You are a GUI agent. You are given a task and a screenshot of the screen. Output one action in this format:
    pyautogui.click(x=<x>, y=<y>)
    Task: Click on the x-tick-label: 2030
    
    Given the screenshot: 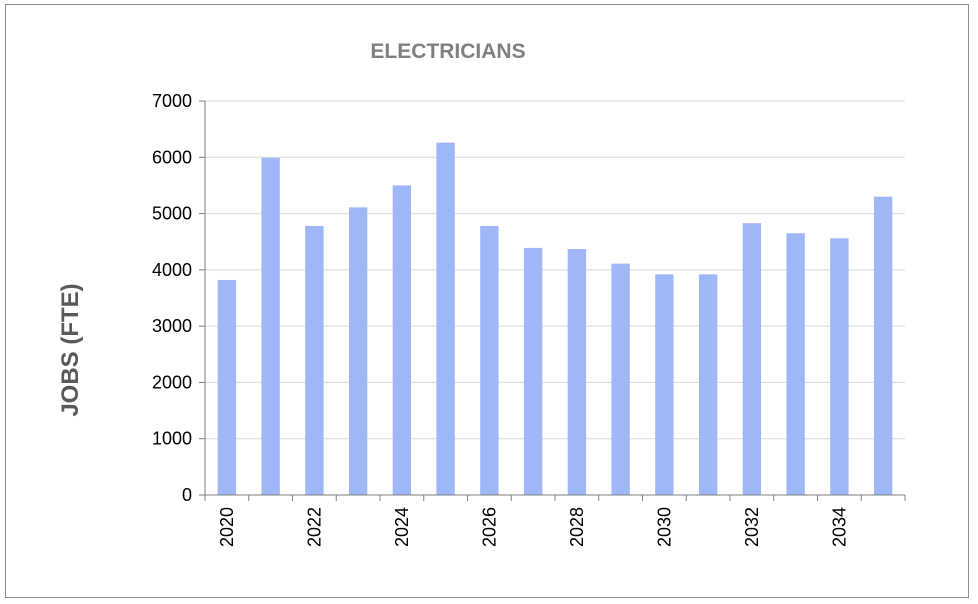 What is the action you would take?
    pyautogui.click(x=664, y=527)
    